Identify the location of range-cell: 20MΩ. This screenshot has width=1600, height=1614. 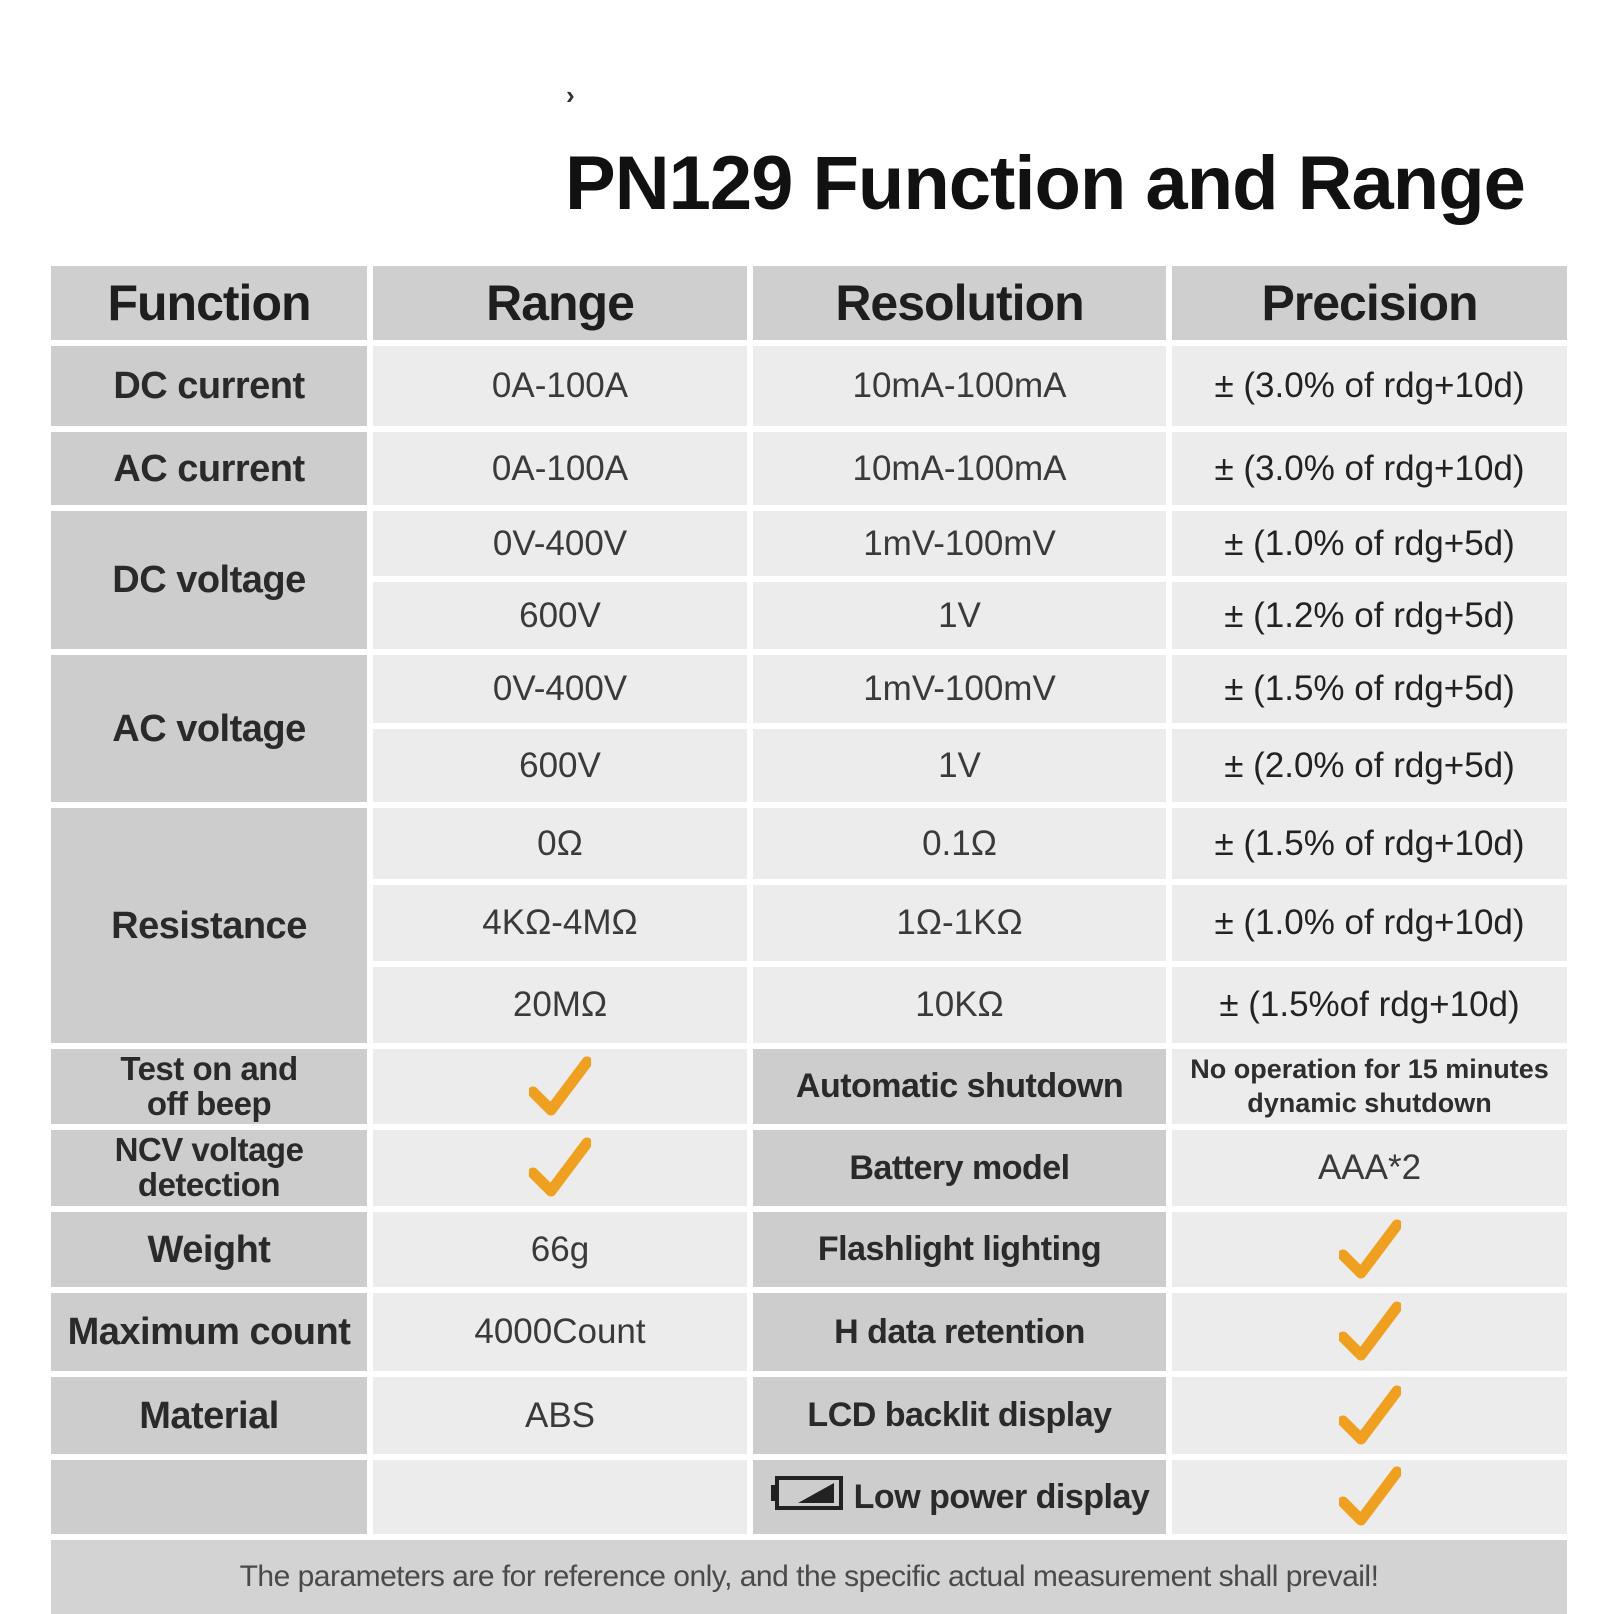
(560, 1005).